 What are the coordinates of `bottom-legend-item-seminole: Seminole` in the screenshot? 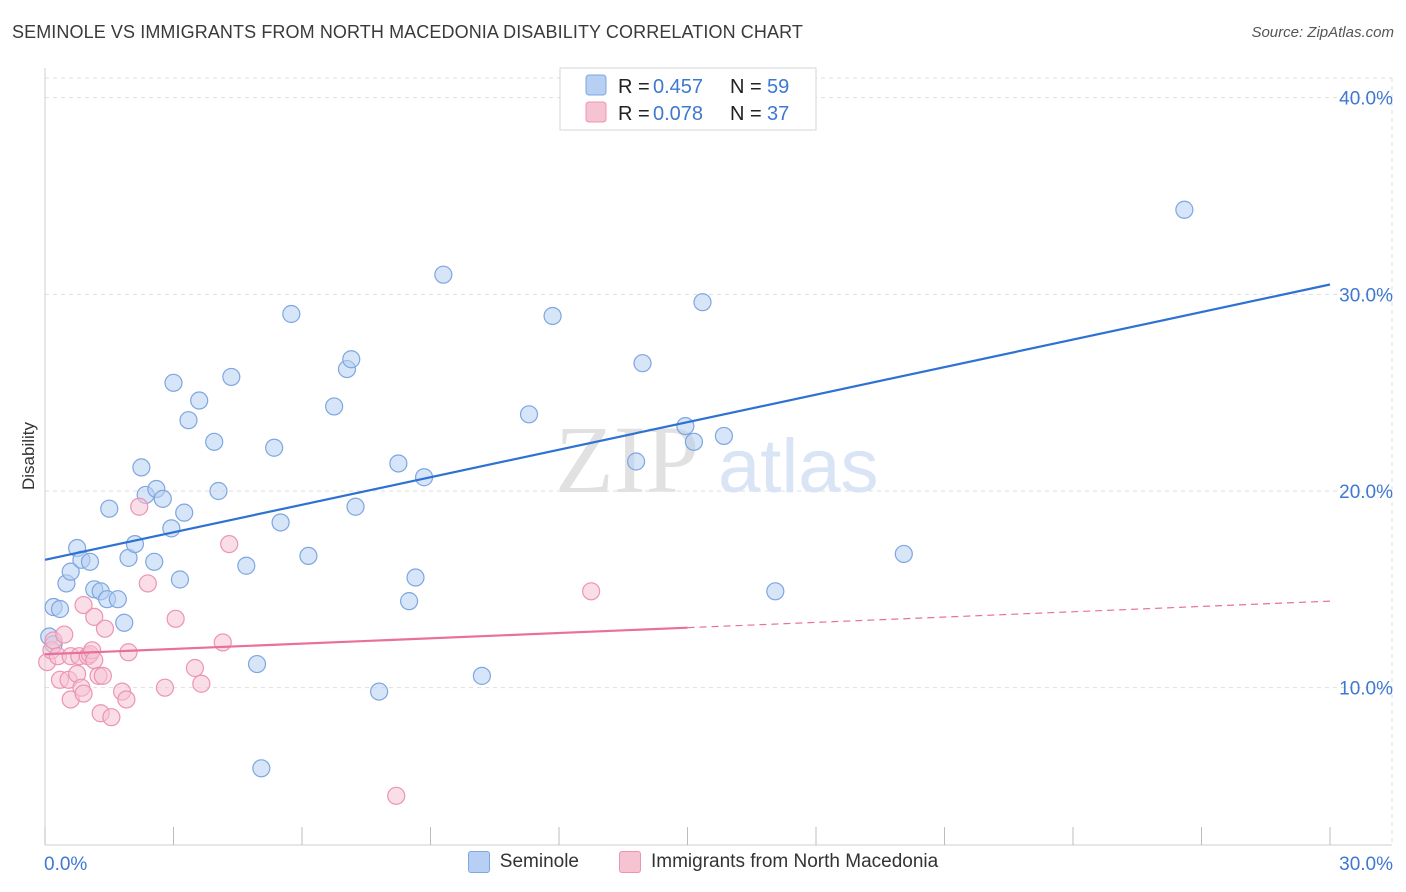 It's located at (523, 862).